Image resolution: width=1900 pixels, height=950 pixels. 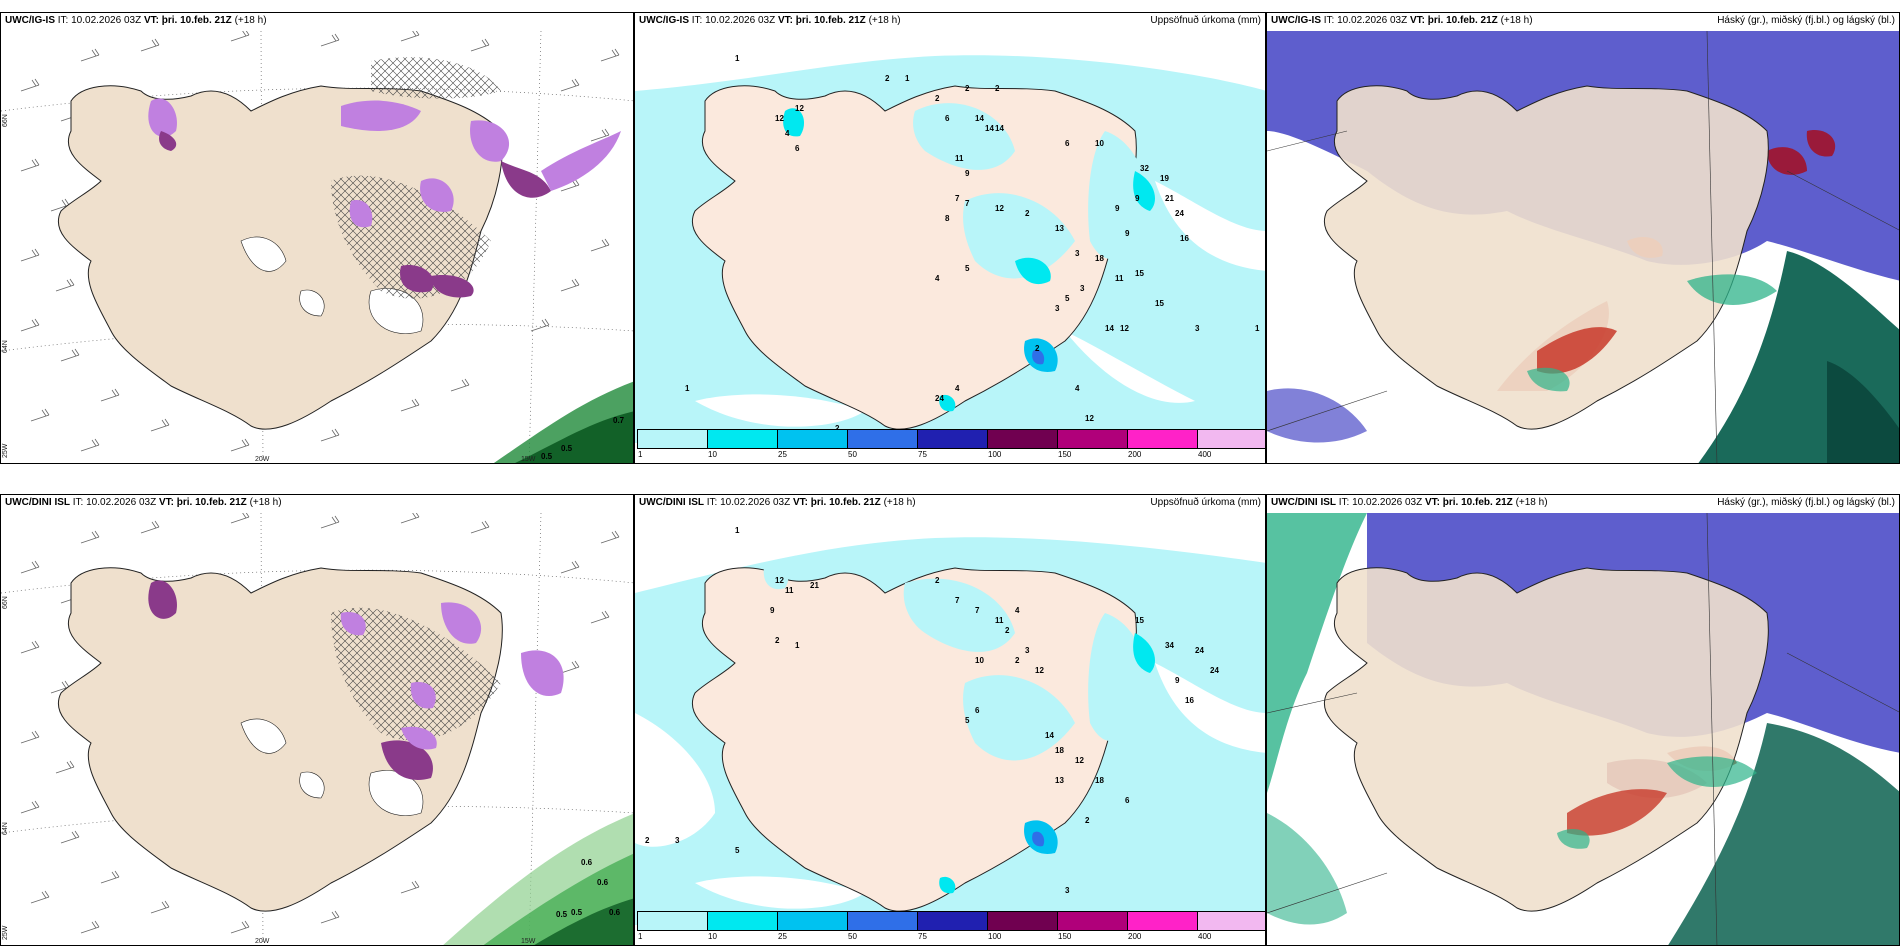 I want to click on precip-value: 19, so click(x=1164, y=178).